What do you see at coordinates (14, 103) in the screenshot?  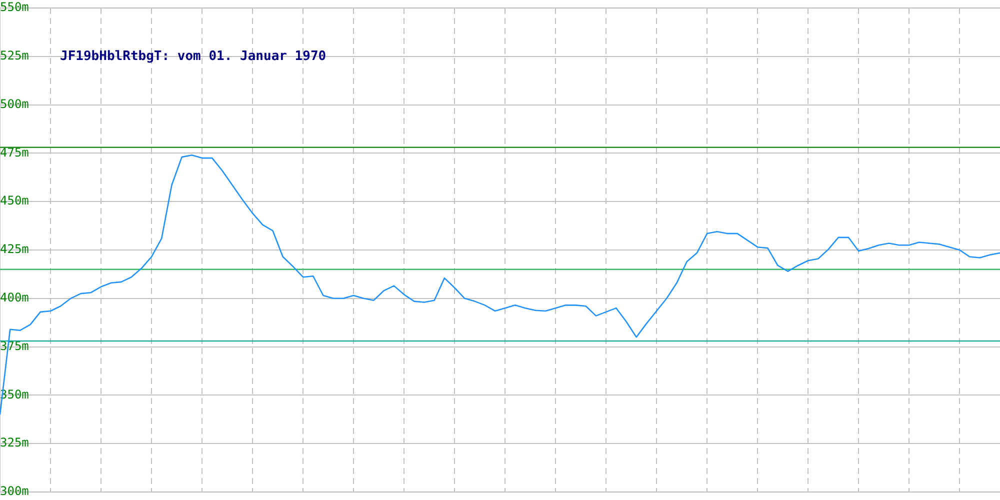 I see `y-tick-label: 500m` at bounding box center [14, 103].